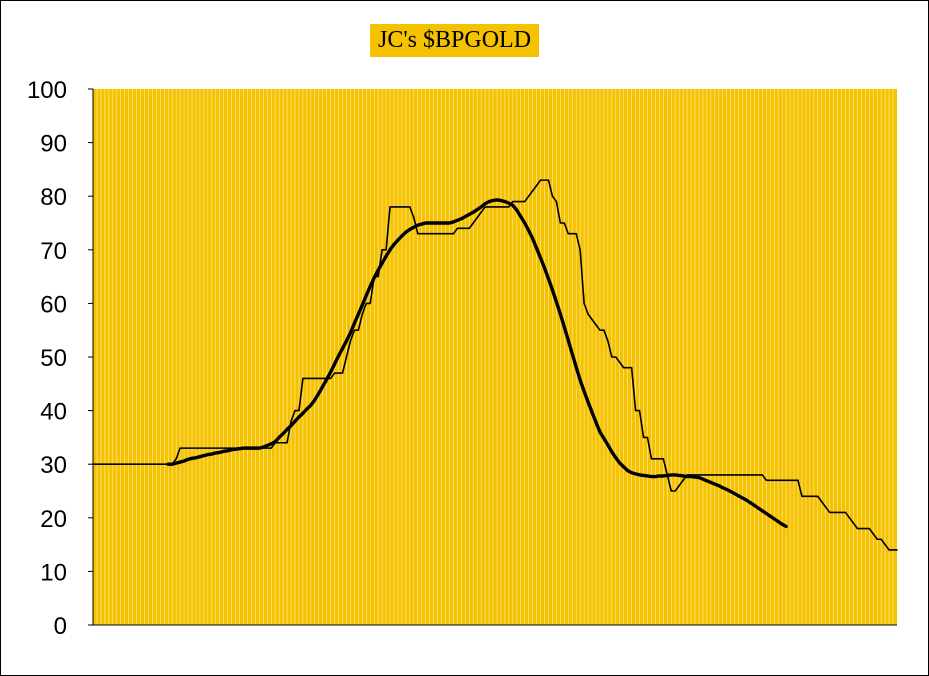  I want to click on y-tick-label: 10, so click(53, 572).